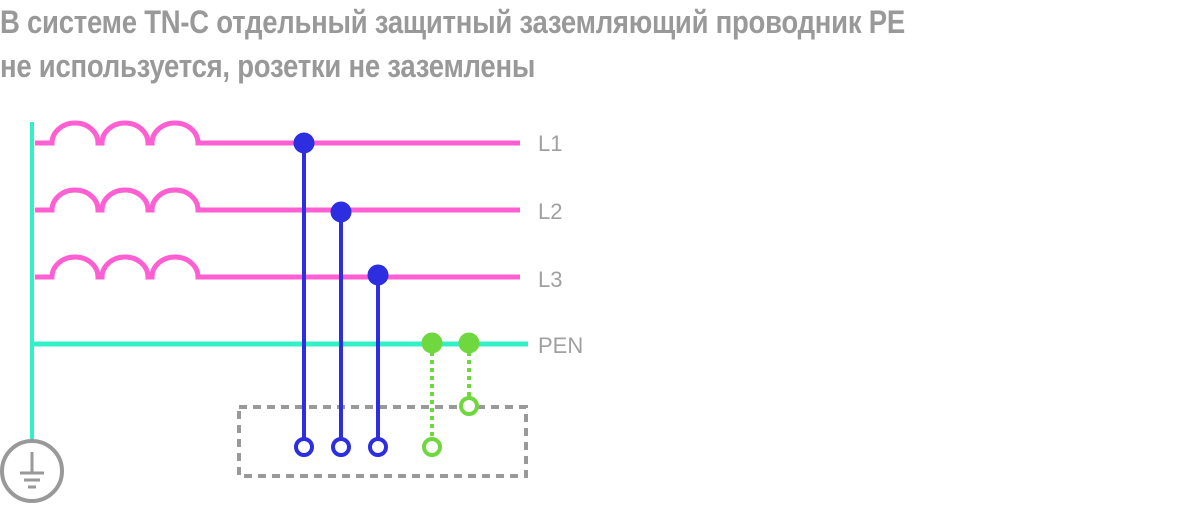 The image size is (1200, 524). I want to click on phase-line-l1, so click(277, 133).